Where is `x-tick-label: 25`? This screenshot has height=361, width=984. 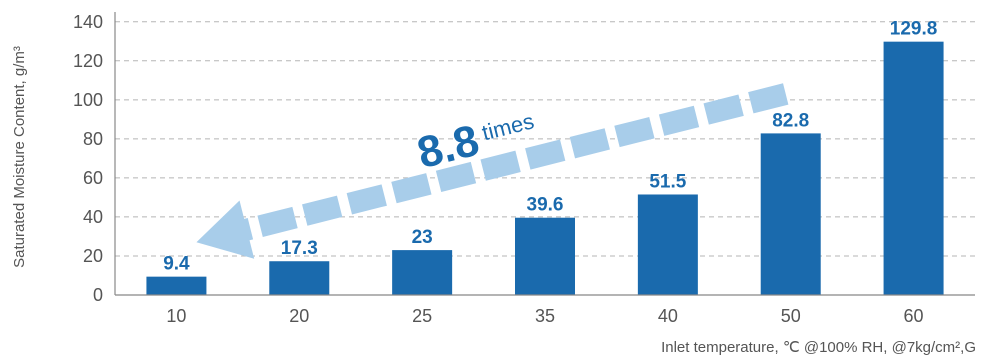 x-tick-label: 25 is located at coordinates (422, 316).